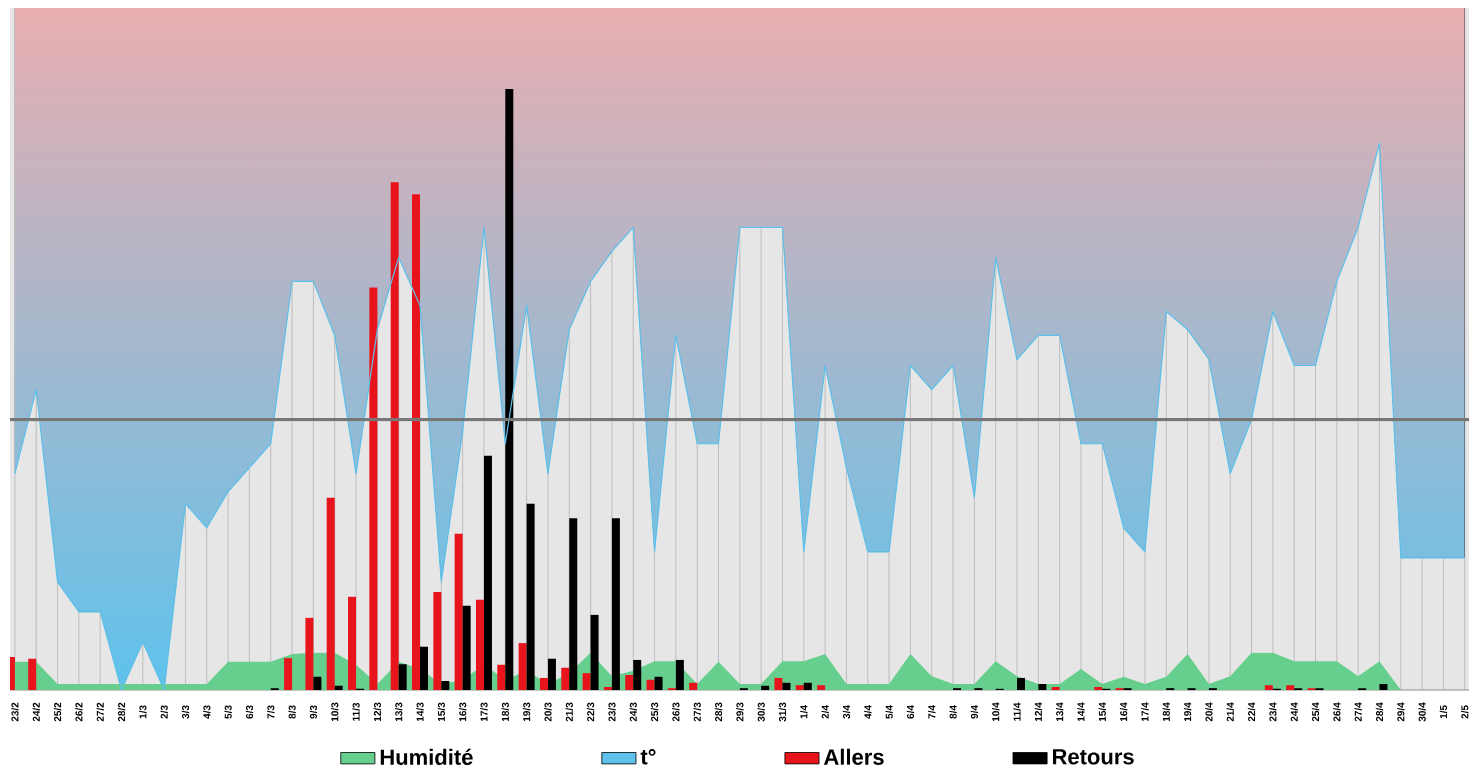 The width and height of the screenshot is (1472, 774). I want to click on x-tick-label: 1/3, so click(143, 712).